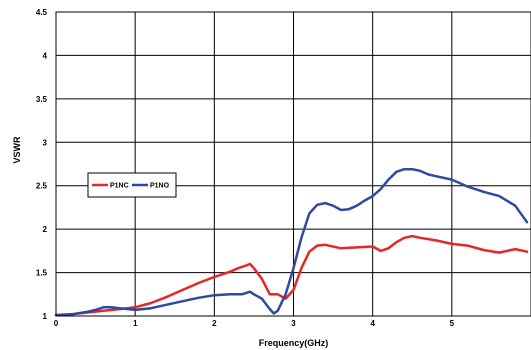  Describe the element at coordinates (254, 323) in the screenshot. I see `x-axis-ticks: 0 1 2 3 4 5` at that location.